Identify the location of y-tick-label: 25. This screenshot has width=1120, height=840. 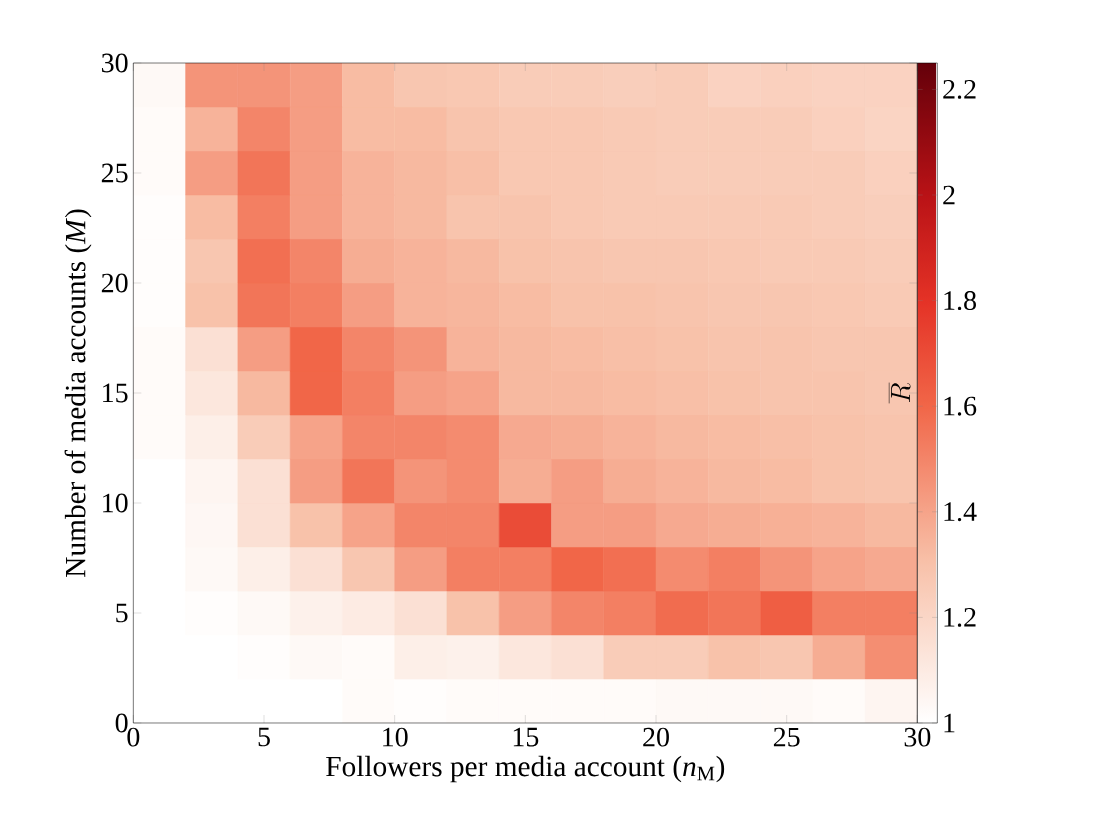
(114, 173).